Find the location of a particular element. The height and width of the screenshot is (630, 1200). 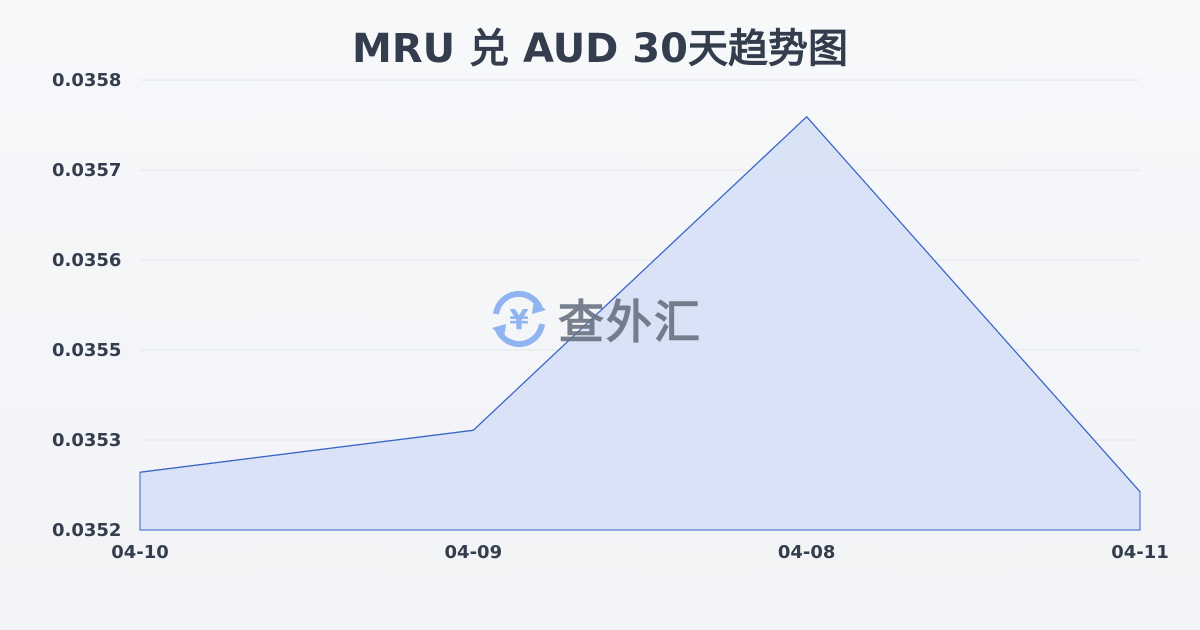

y-tick-label: 0.0355 is located at coordinates (86, 350).